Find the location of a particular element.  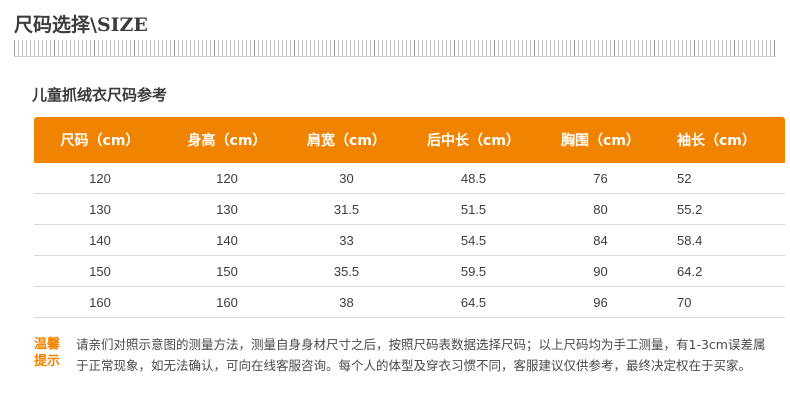

cell-shoulder: 30 is located at coordinates (346, 178).